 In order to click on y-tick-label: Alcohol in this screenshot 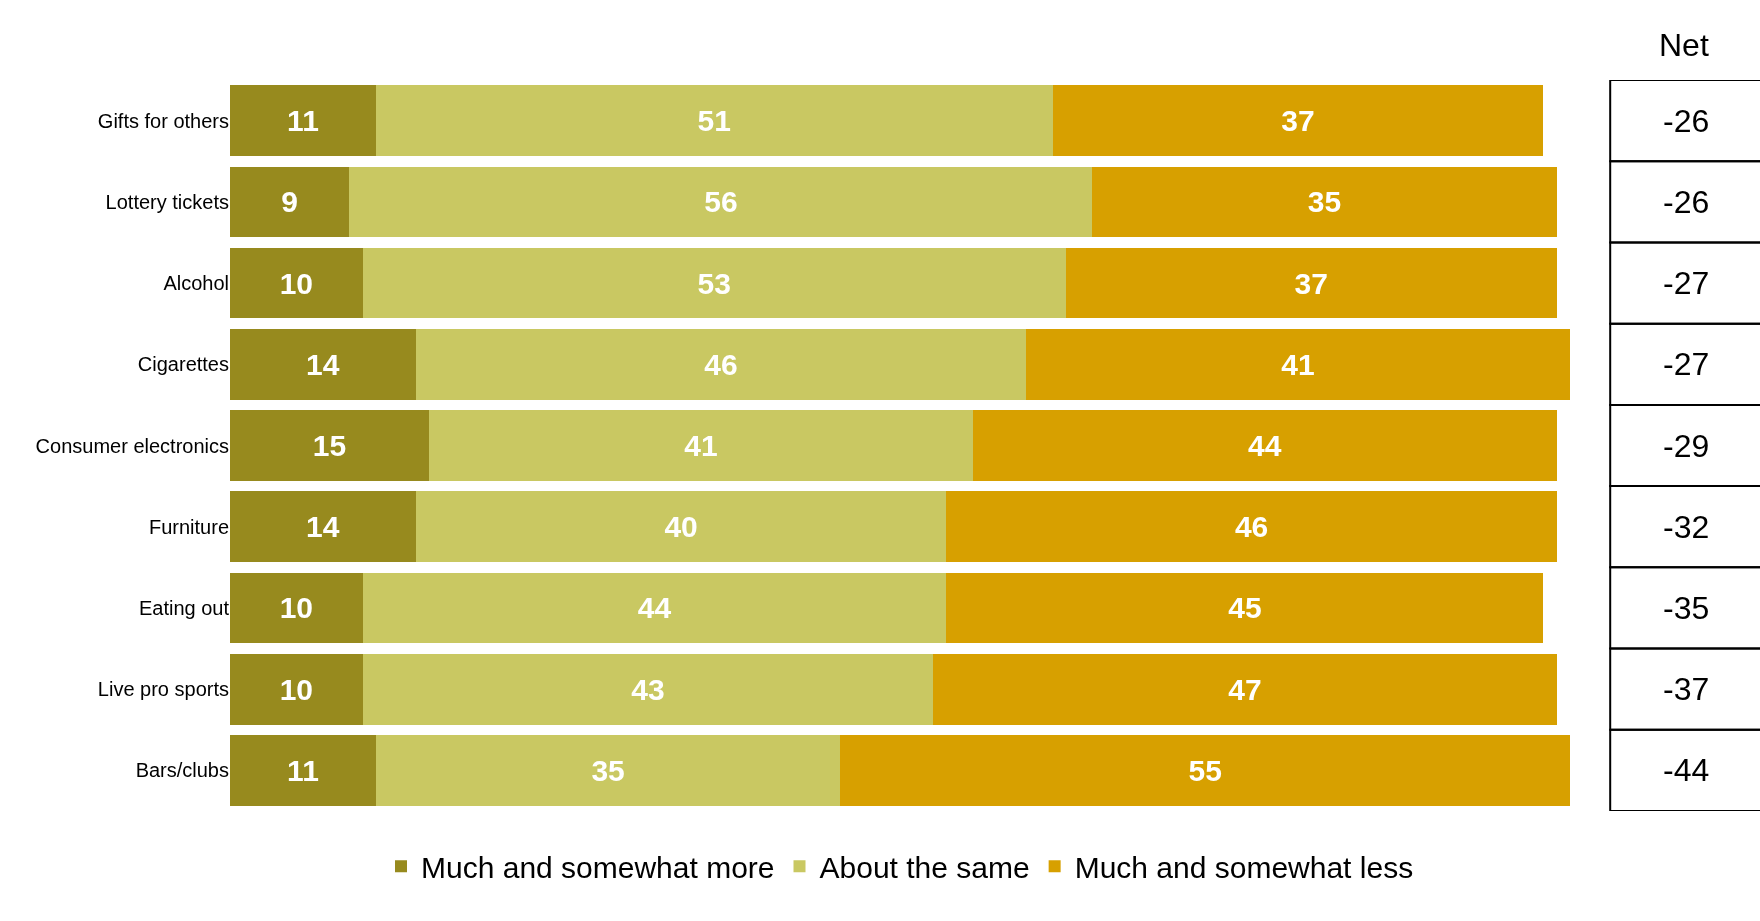, I will do `click(196, 283)`.